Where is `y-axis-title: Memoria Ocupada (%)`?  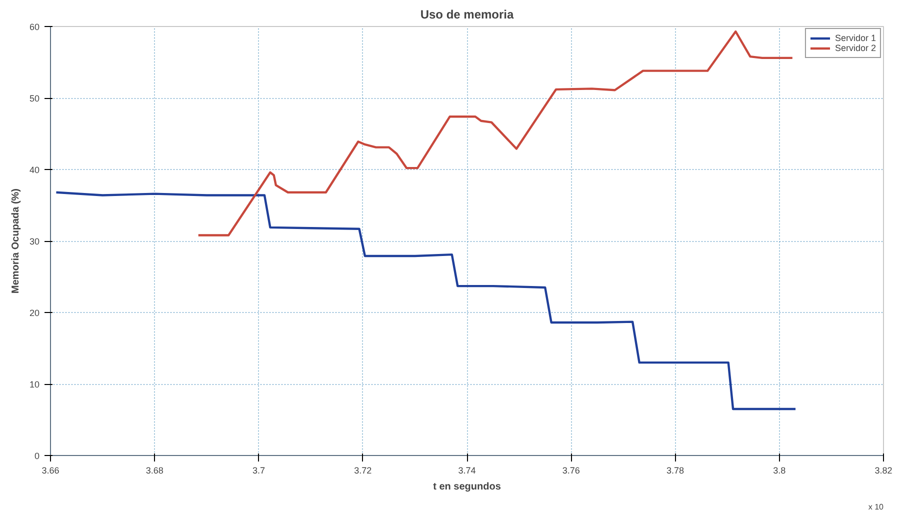
y-axis-title: Memoria Ocupada (%) is located at coordinates (16, 241).